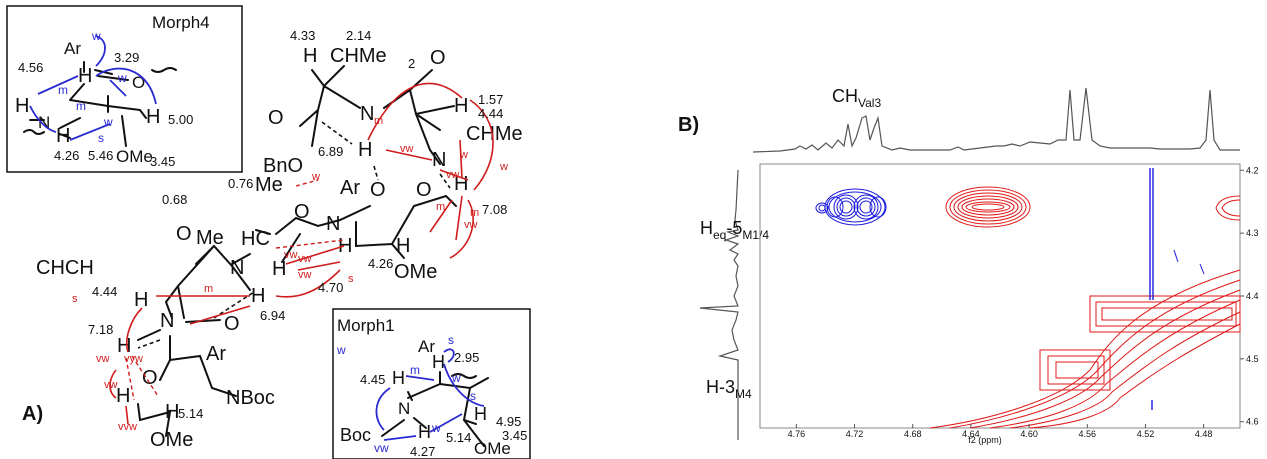 This screenshot has width=1267, height=459. What do you see at coordinates (438, 58) in the screenshot?
I see `main-o-right: O` at bounding box center [438, 58].